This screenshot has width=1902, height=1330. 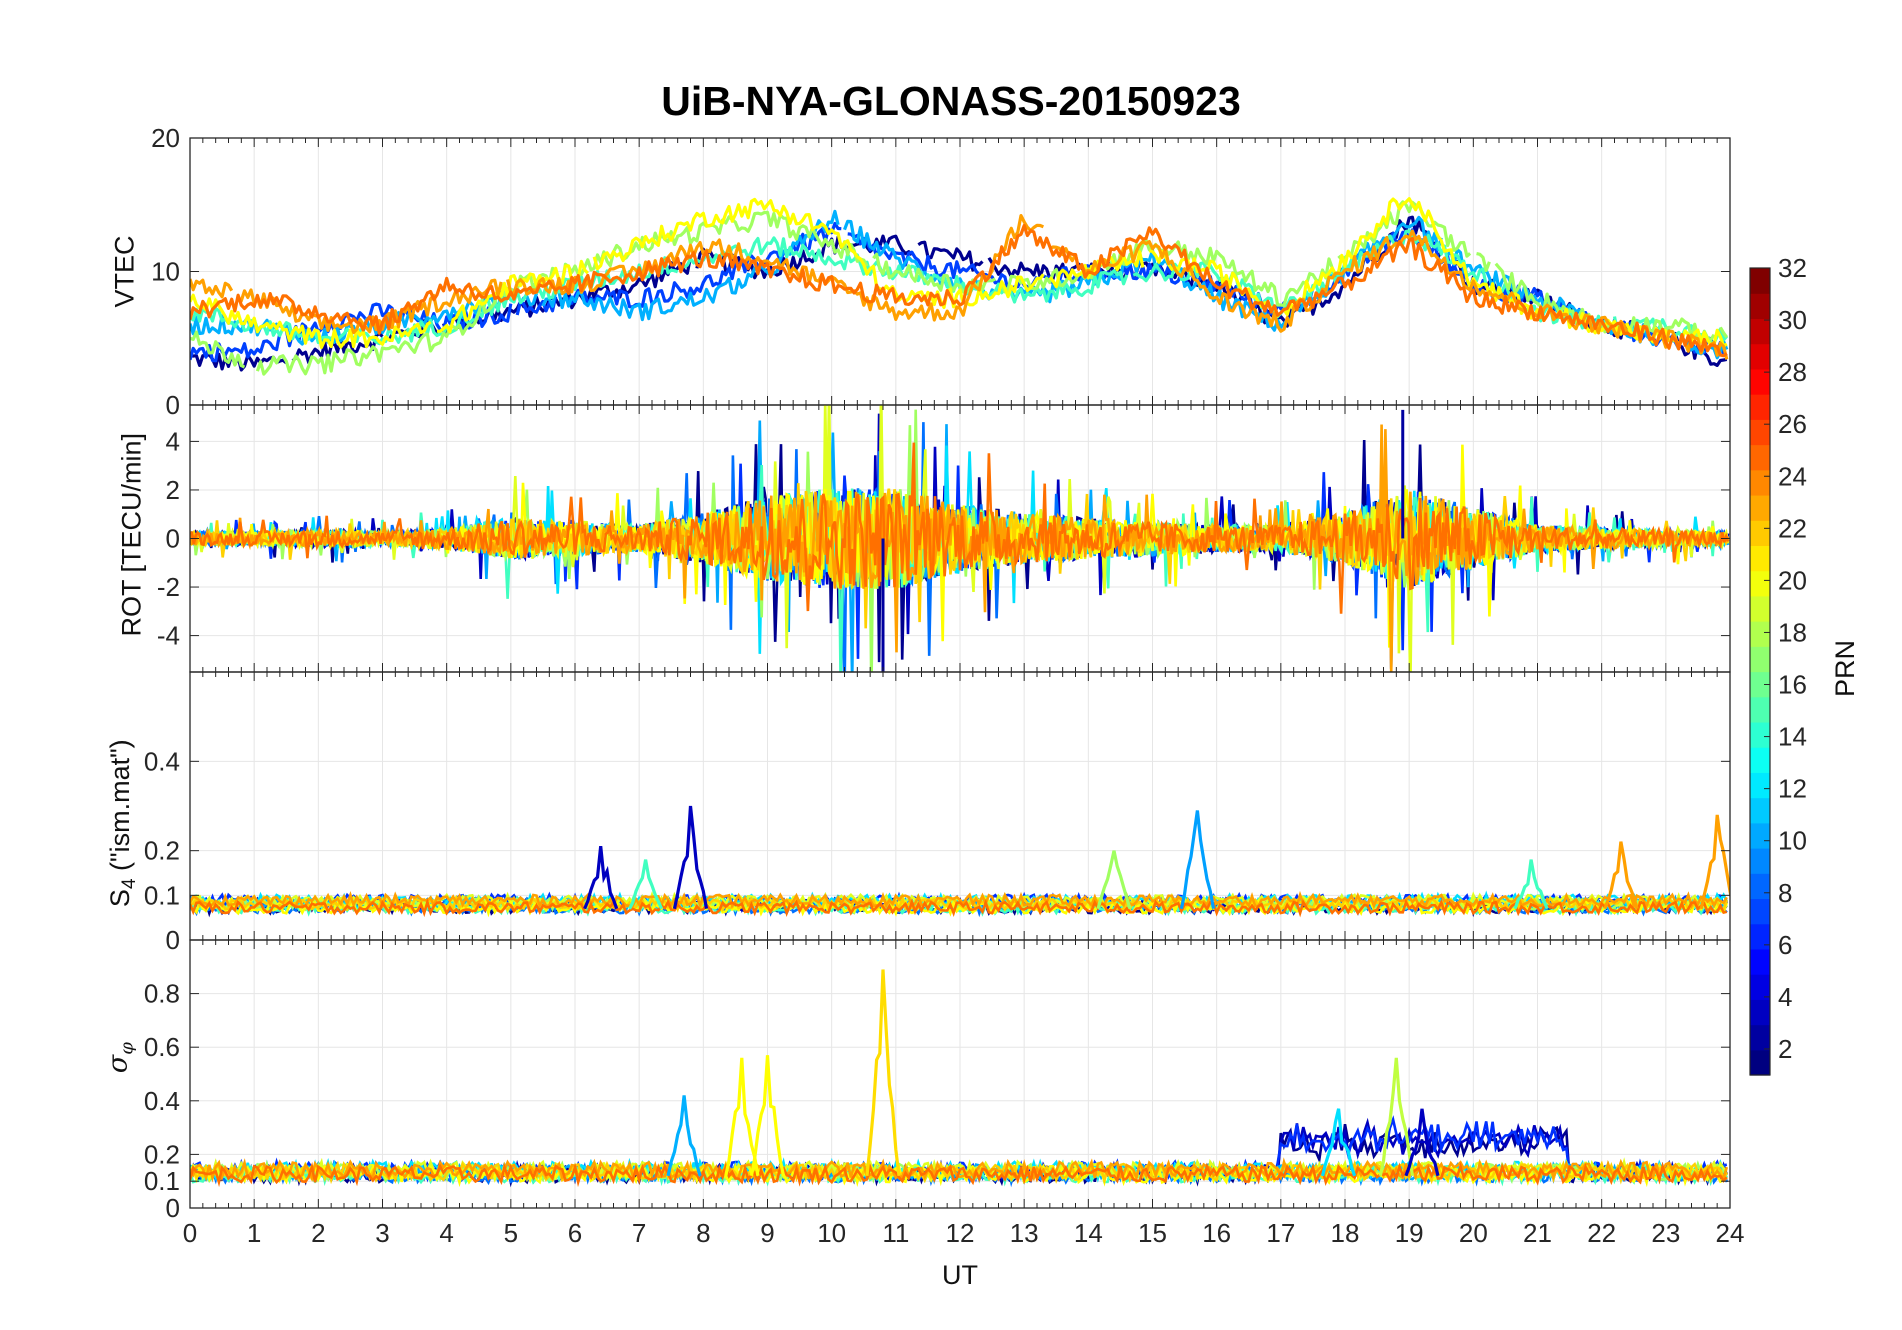 What do you see at coordinates (960, 1275) in the screenshot?
I see `x-axis-label: UT` at bounding box center [960, 1275].